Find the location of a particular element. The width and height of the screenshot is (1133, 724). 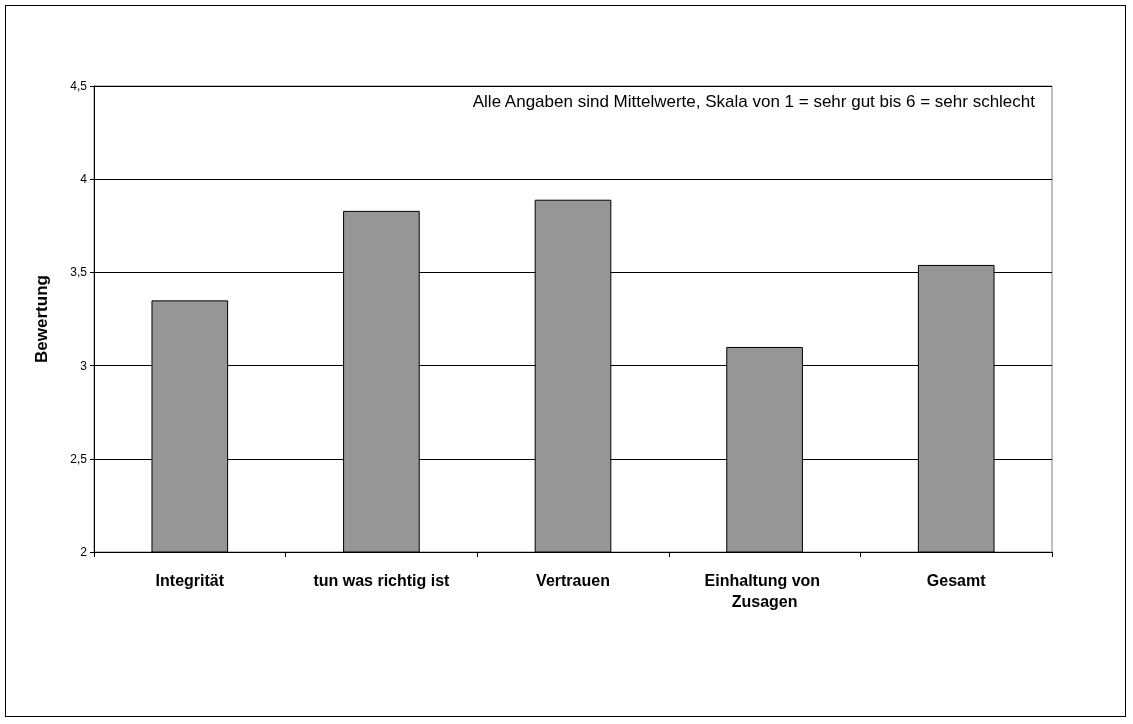

annotation: Alle Angaben sind Mittelwerte, Skala von 1 = sehr gut bis 6 = sehr schlecht is located at coordinates (754, 101).